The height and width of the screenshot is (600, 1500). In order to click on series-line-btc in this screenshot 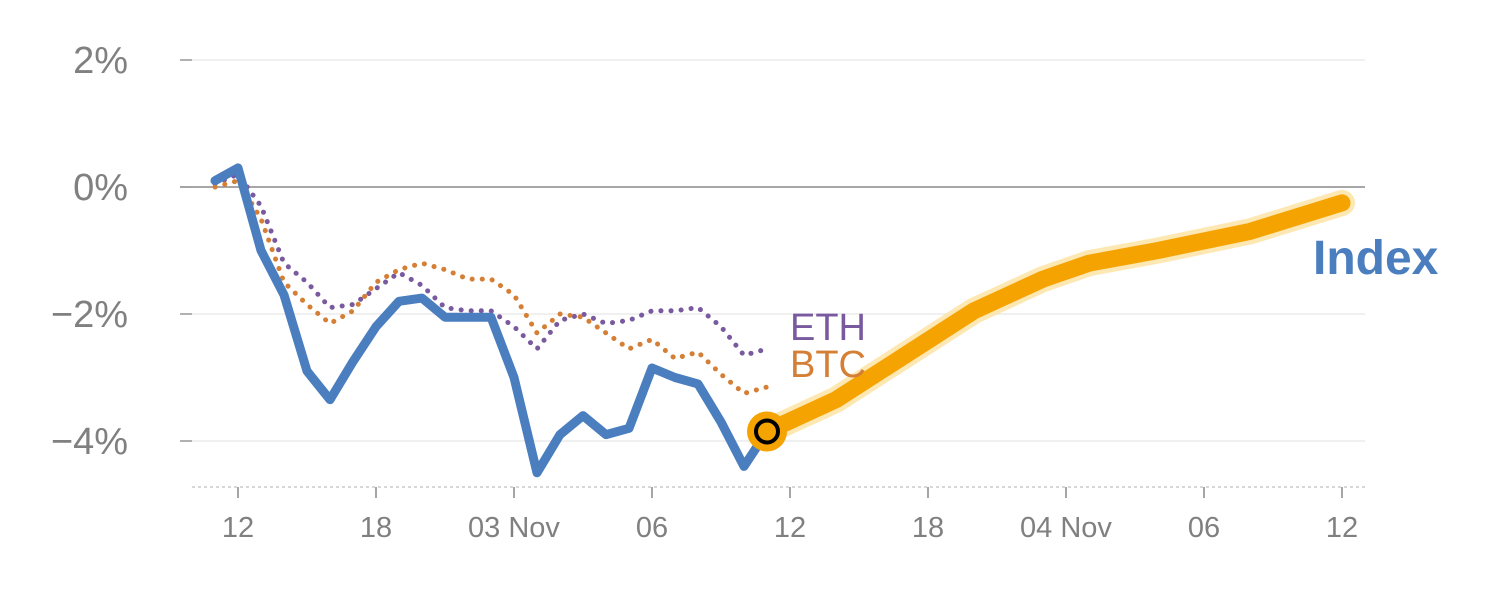, I will do `click(491, 287)`.